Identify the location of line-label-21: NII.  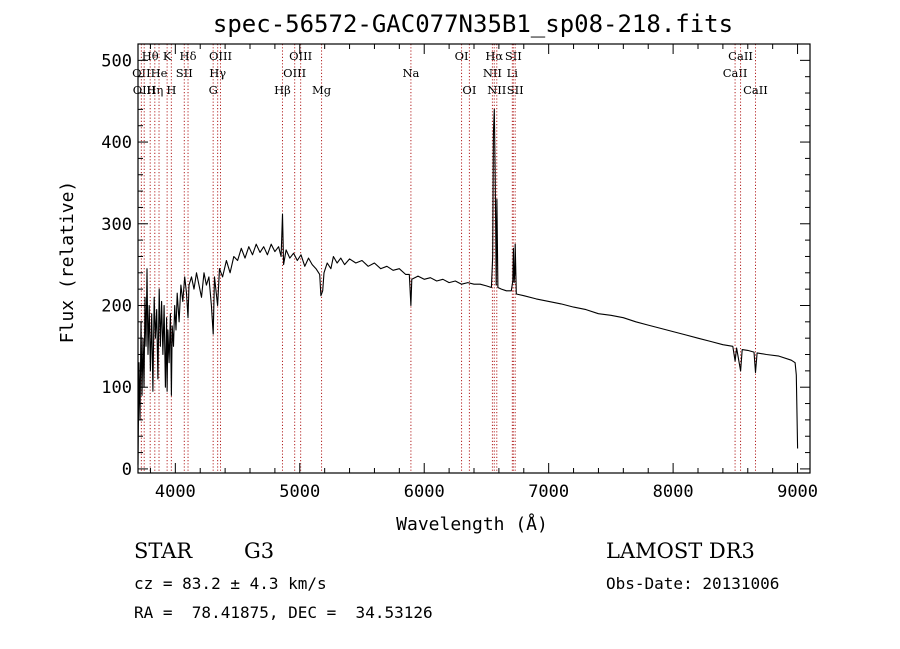
(496, 90).